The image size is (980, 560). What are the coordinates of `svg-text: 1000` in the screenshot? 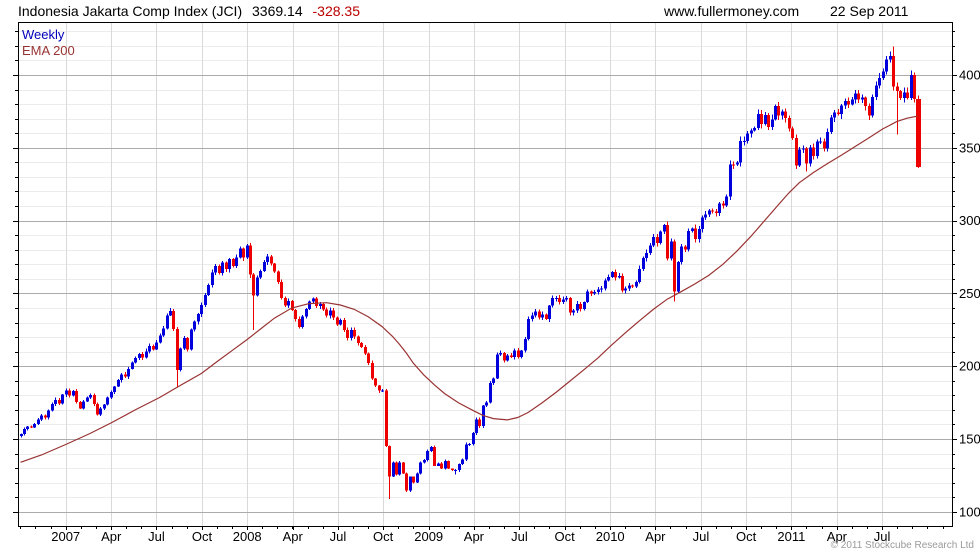 It's located at (969, 511).